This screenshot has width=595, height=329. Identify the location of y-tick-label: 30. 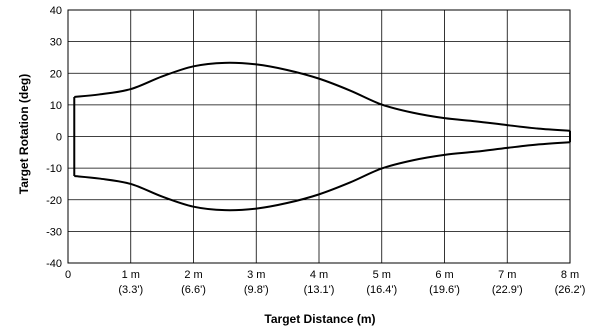
(56, 43).